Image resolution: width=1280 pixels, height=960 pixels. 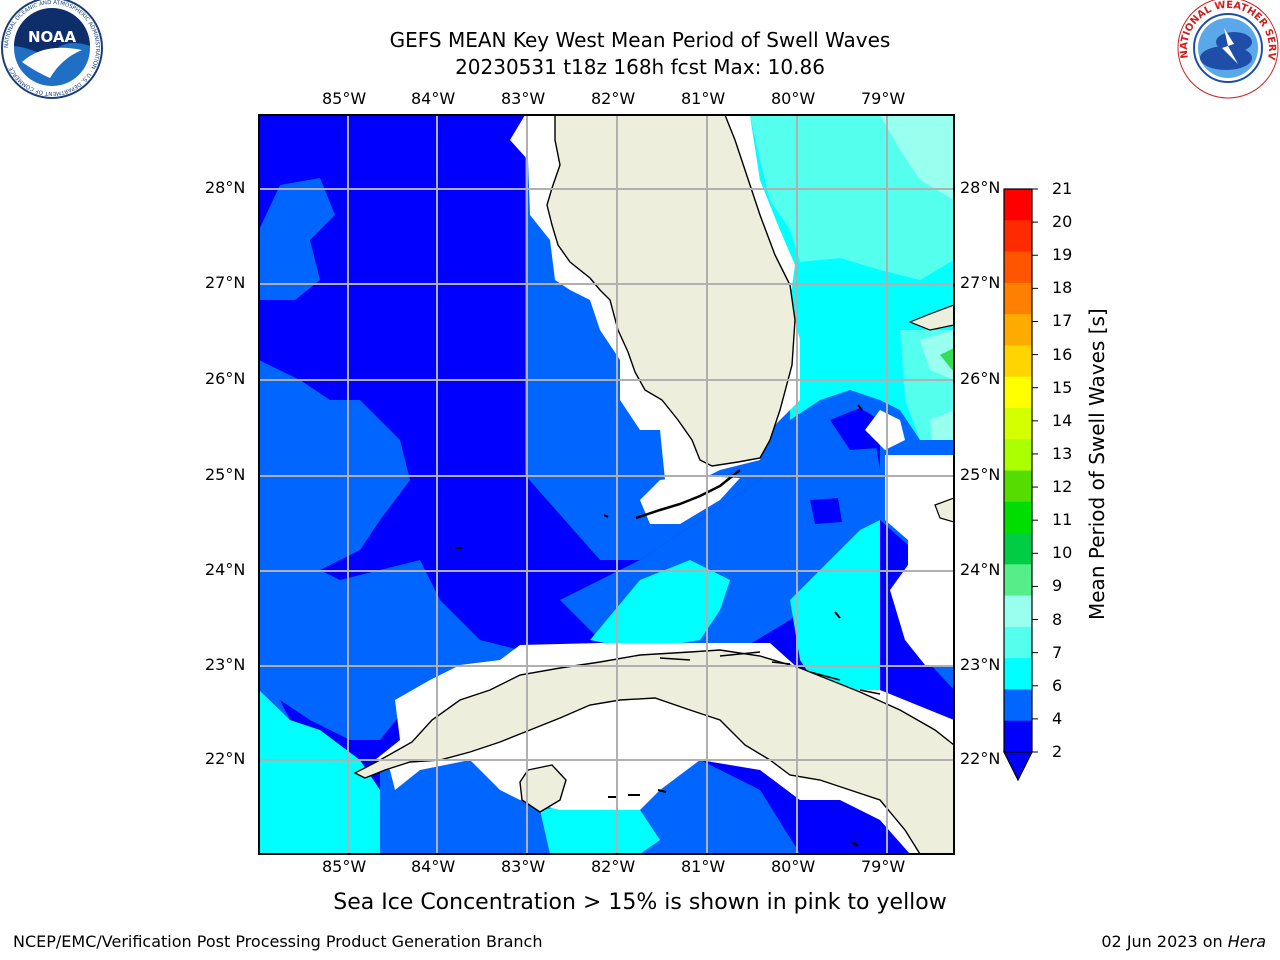 What do you see at coordinates (600, 827) in the screenshot?
I see `period-4-6-south-center` at bounding box center [600, 827].